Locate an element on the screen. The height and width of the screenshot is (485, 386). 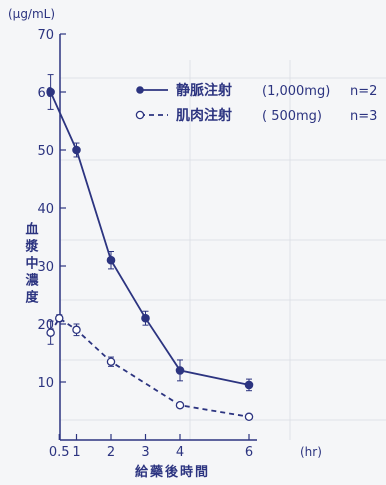
legend-n: n=3 is located at coordinates (363, 116).